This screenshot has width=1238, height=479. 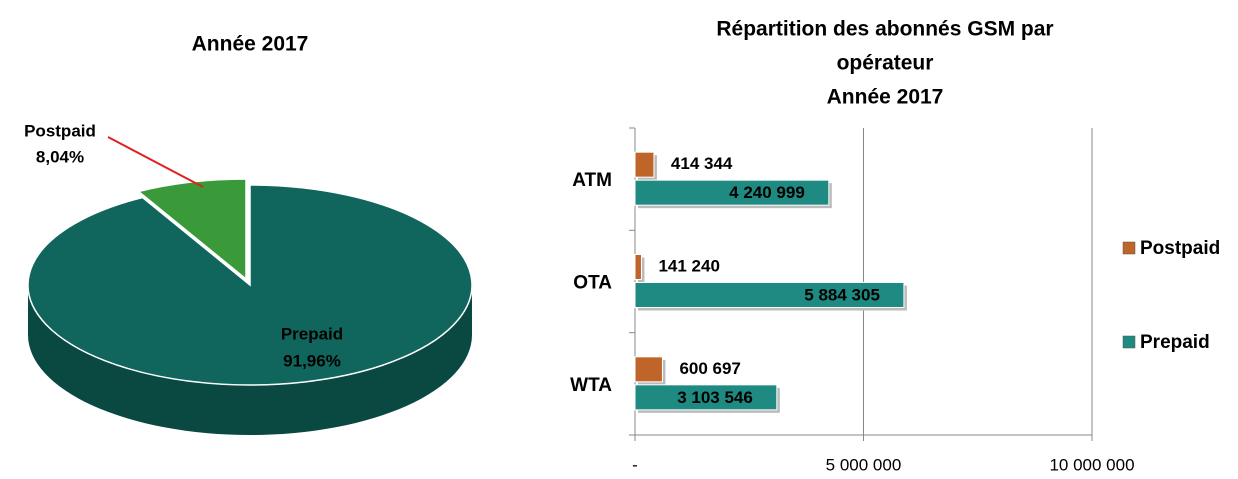 What do you see at coordinates (635, 464) in the screenshot?
I see `x-tick-label: -` at bounding box center [635, 464].